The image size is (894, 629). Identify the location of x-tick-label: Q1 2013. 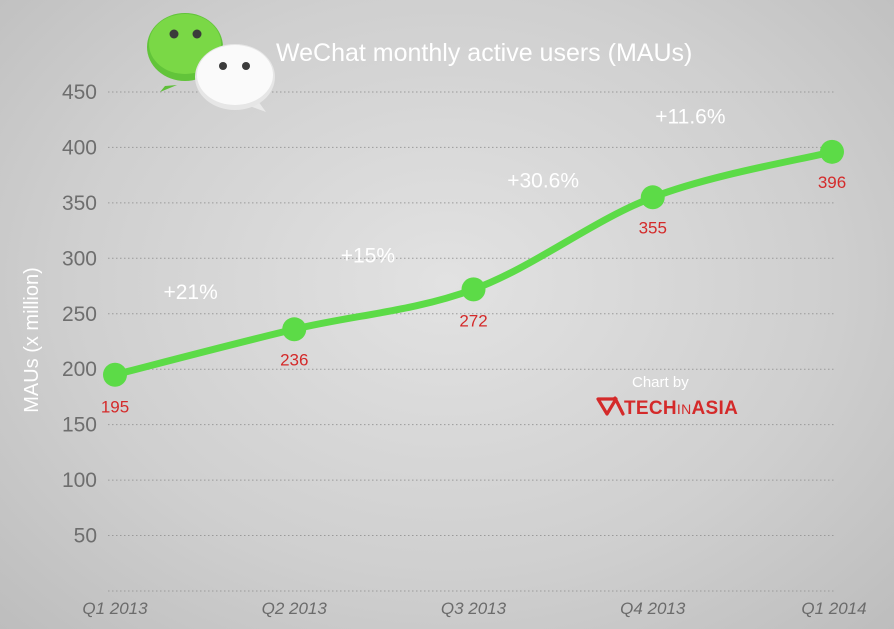
(115, 608).